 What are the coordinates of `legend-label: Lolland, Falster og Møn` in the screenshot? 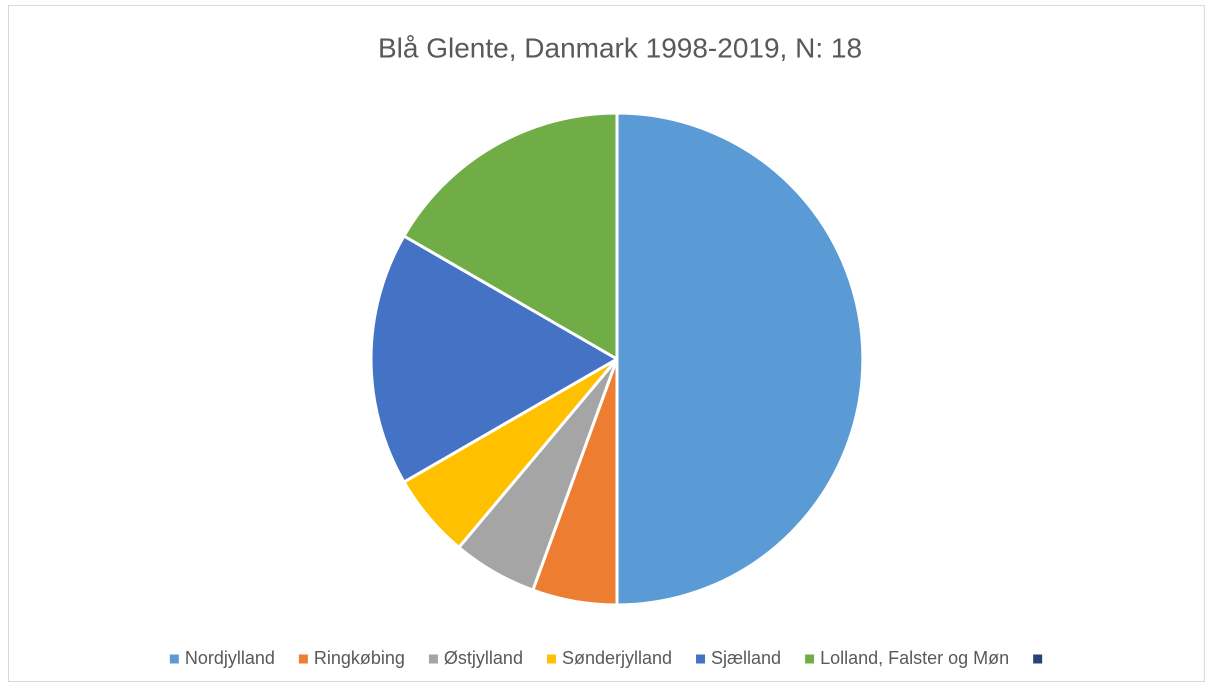 It's located at (914, 658).